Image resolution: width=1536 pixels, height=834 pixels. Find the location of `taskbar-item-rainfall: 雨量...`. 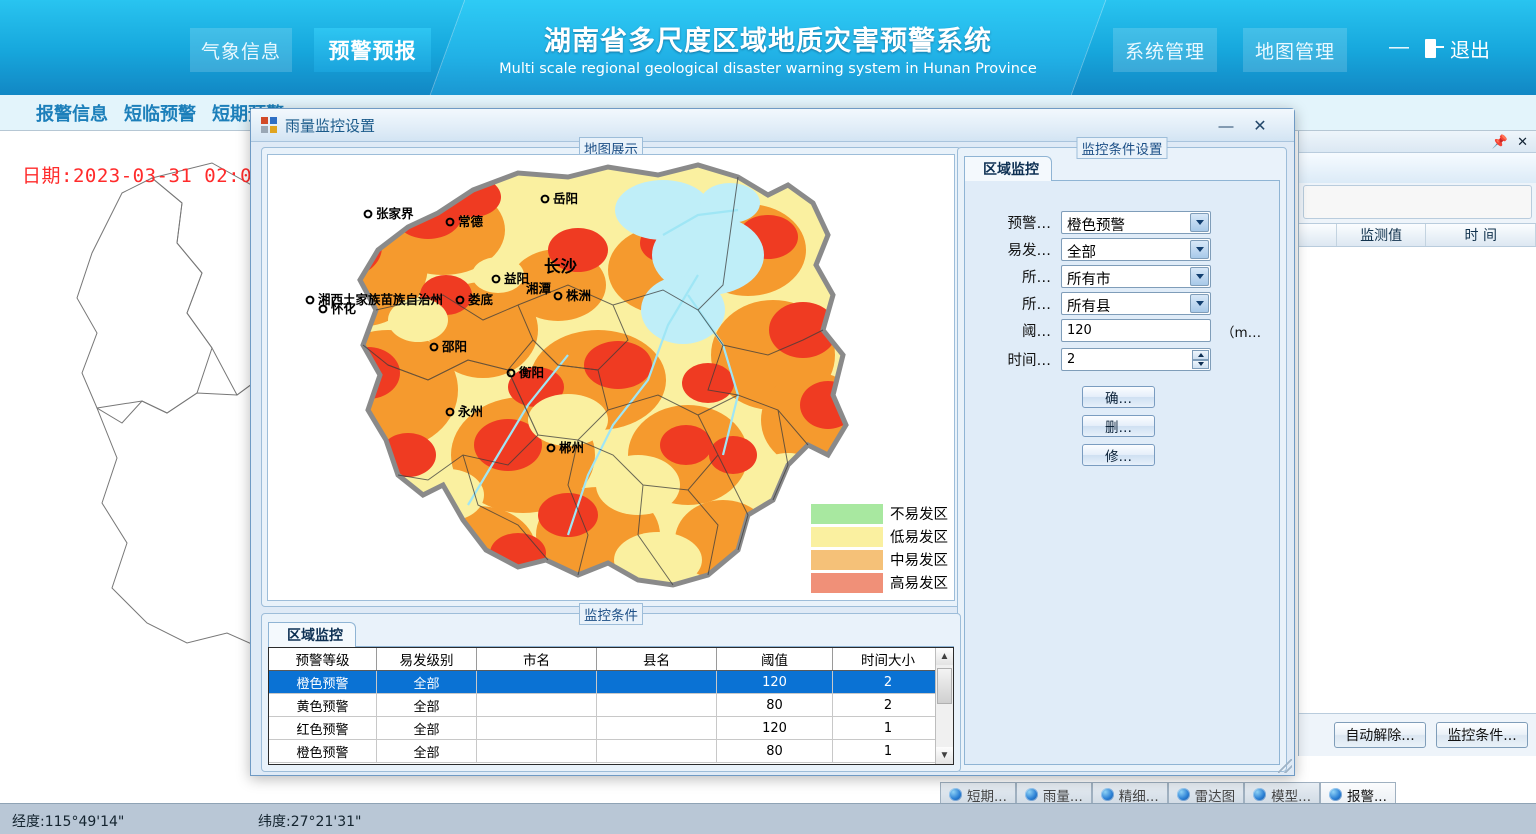

taskbar-item-rainfall: 雨量... is located at coordinates (1053, 794).